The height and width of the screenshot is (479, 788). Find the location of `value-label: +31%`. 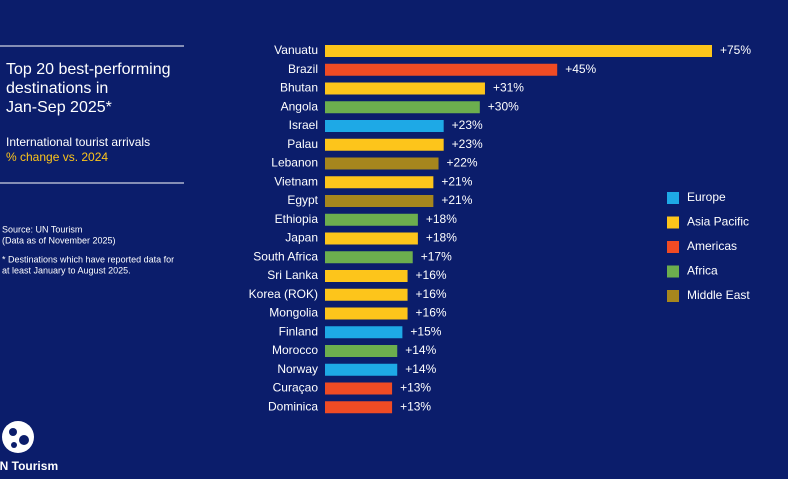

value-label: +31% is located at coordinates (508, 88).